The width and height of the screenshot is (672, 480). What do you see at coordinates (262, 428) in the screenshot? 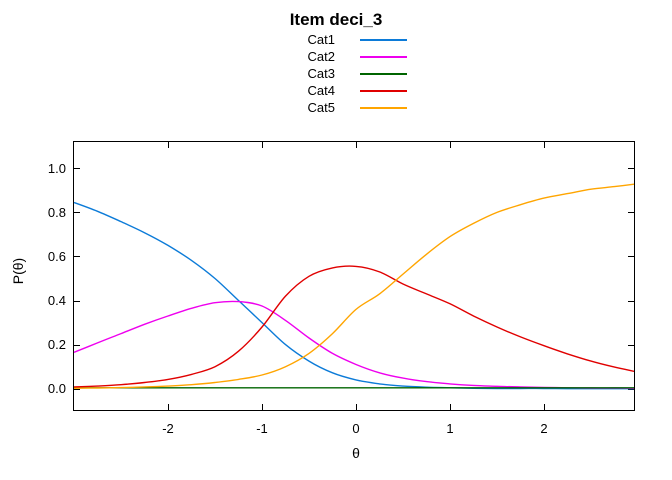
I see `x-tick-label: -1` at bounding box center [262, 428].